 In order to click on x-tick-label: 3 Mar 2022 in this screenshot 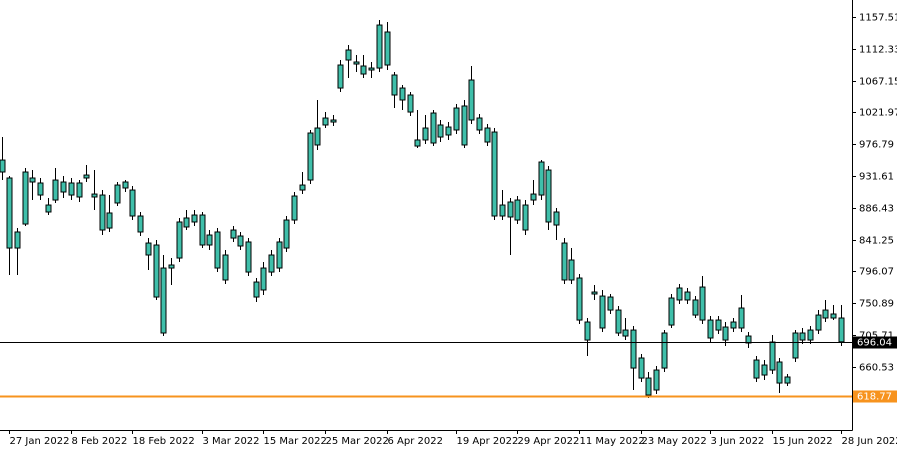, I will do `click(231, 441)`.